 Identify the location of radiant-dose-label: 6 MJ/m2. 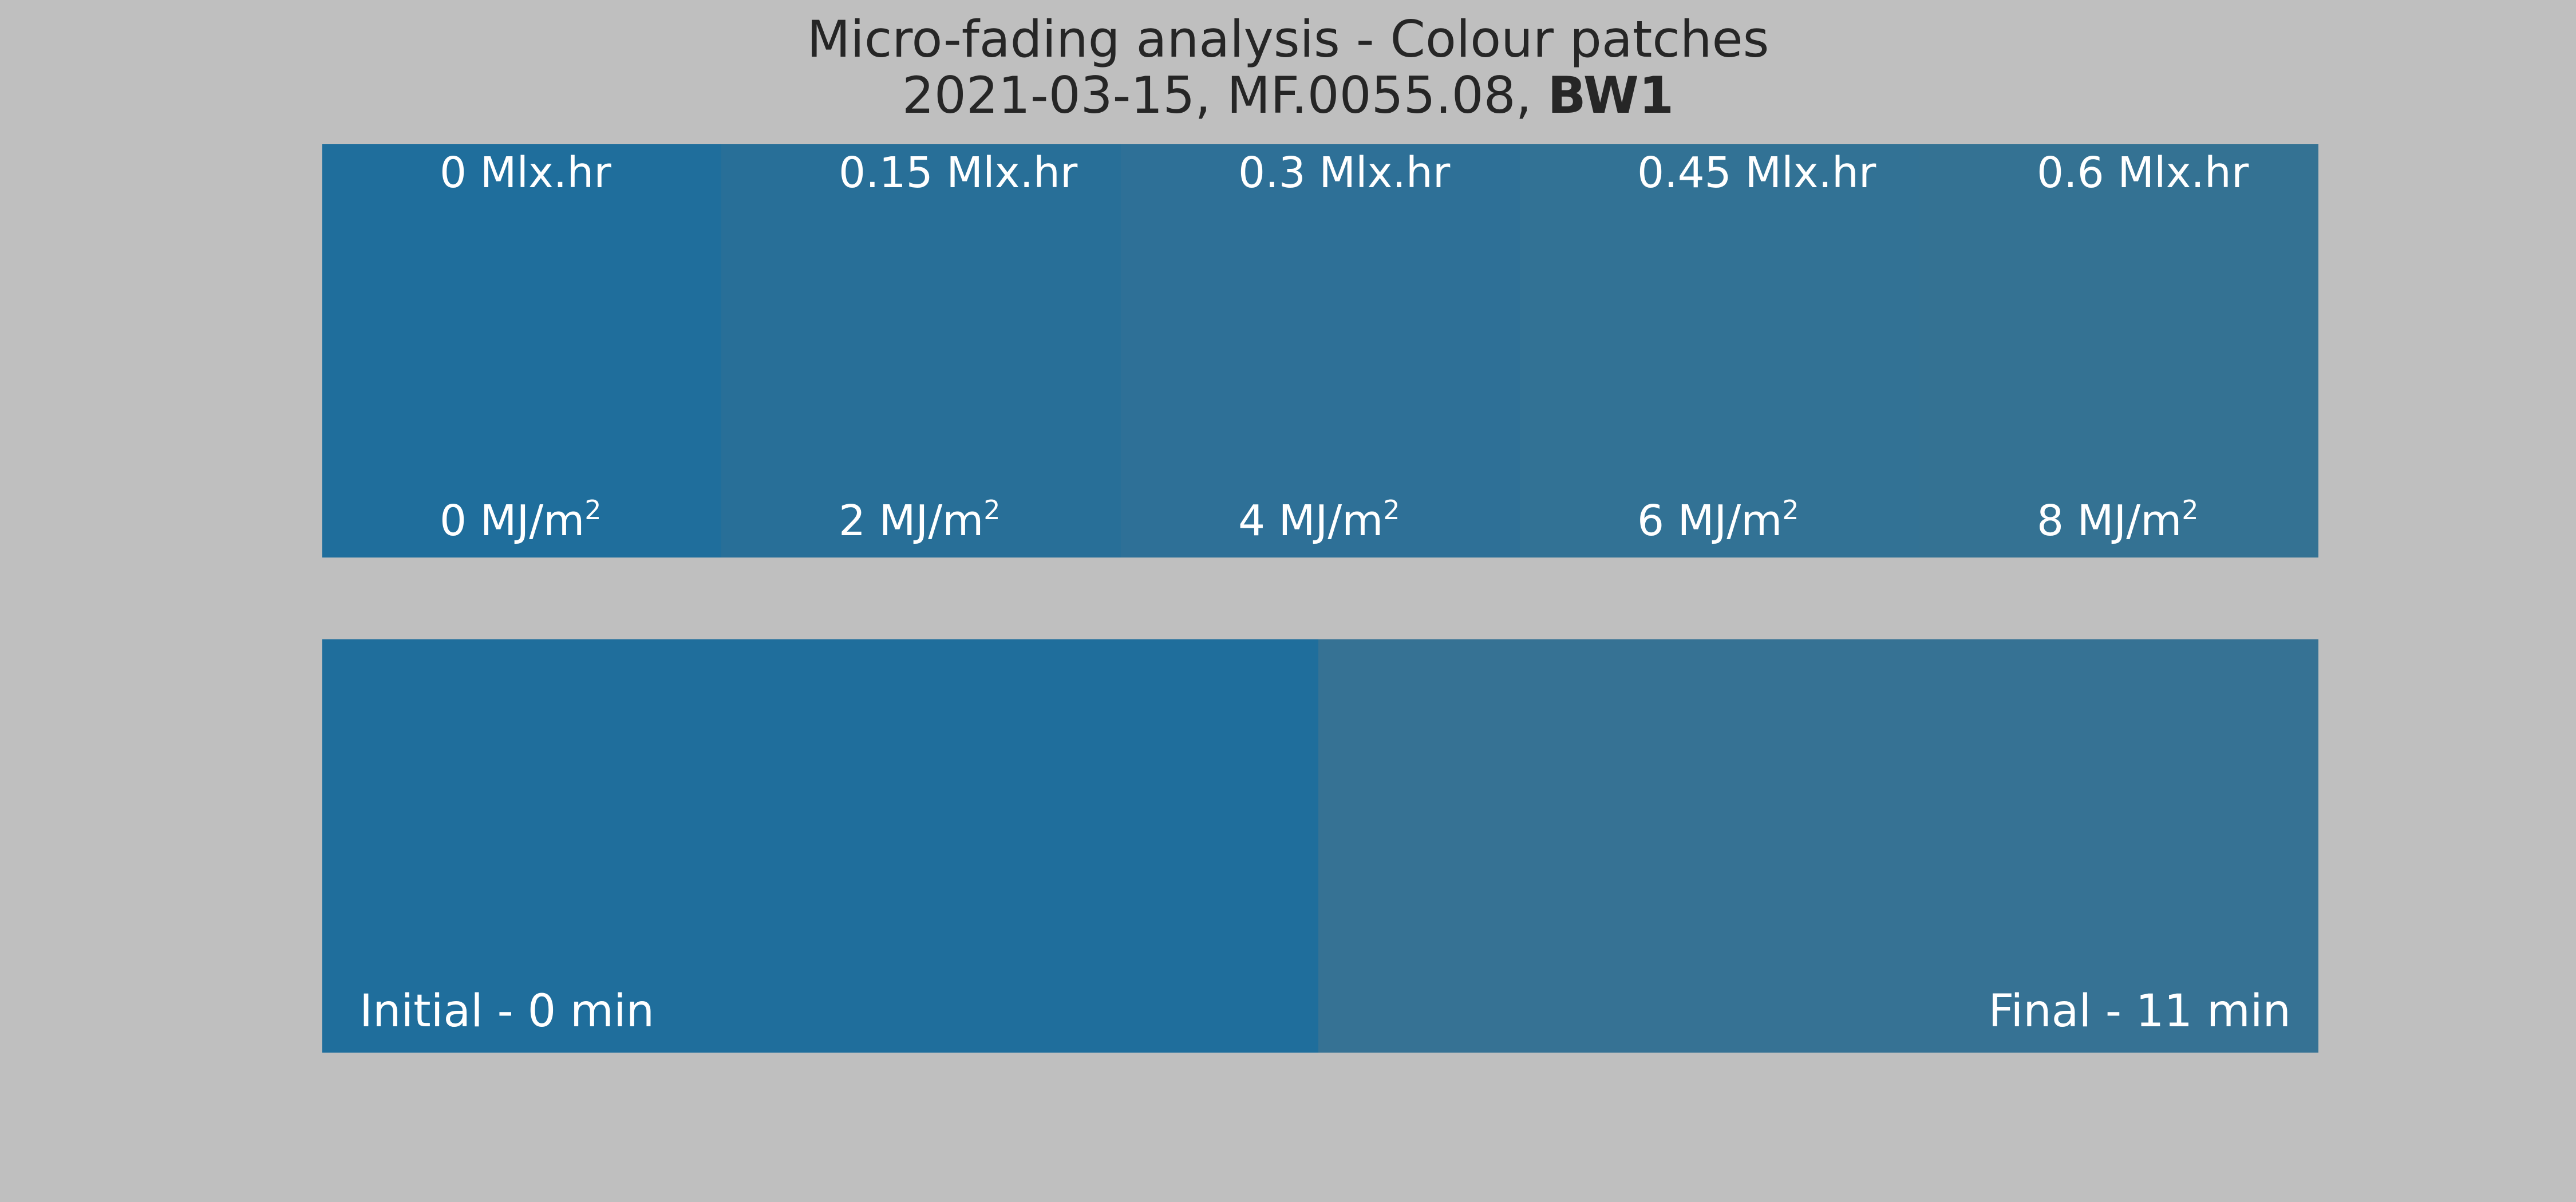
(1718, 520).